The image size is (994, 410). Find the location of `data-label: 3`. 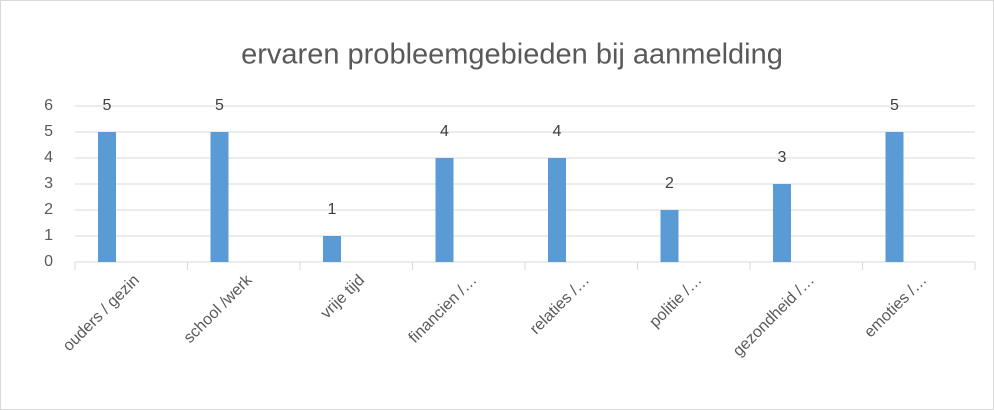

data-label: 3 is located at coordinates (782, 157).